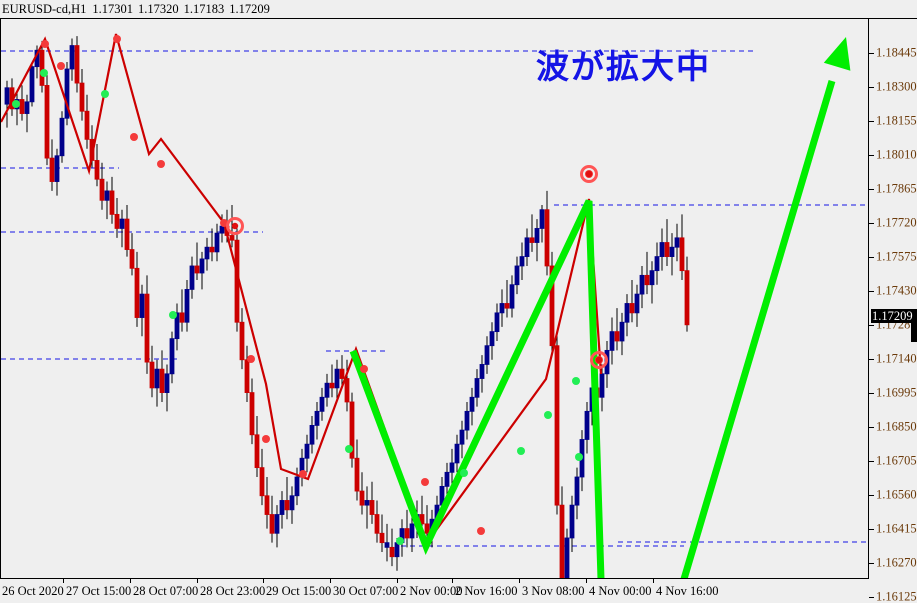 The image size is (917, 603). Describe the element at coordinates (366, 591) in the screenshot. I see `time-tick-label: 30 Oct 07:00` at that location.